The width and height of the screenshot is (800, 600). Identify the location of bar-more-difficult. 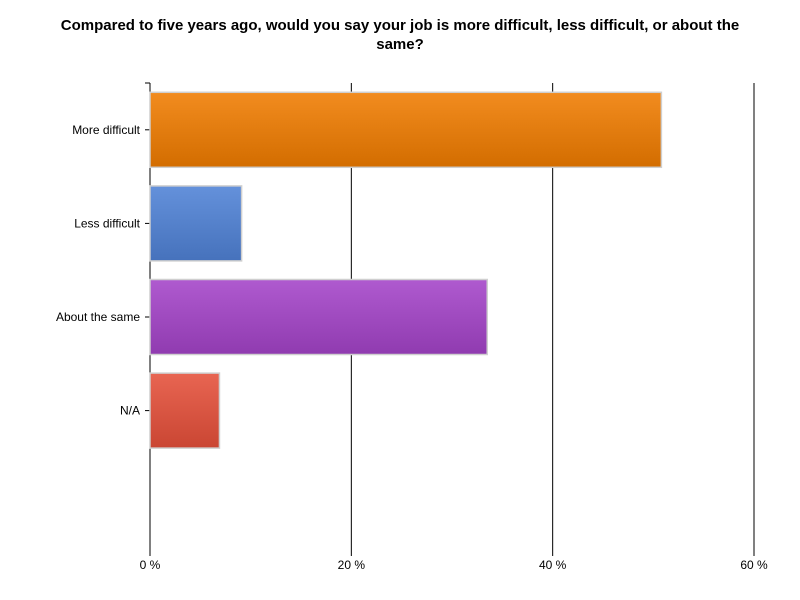
(406, 130).